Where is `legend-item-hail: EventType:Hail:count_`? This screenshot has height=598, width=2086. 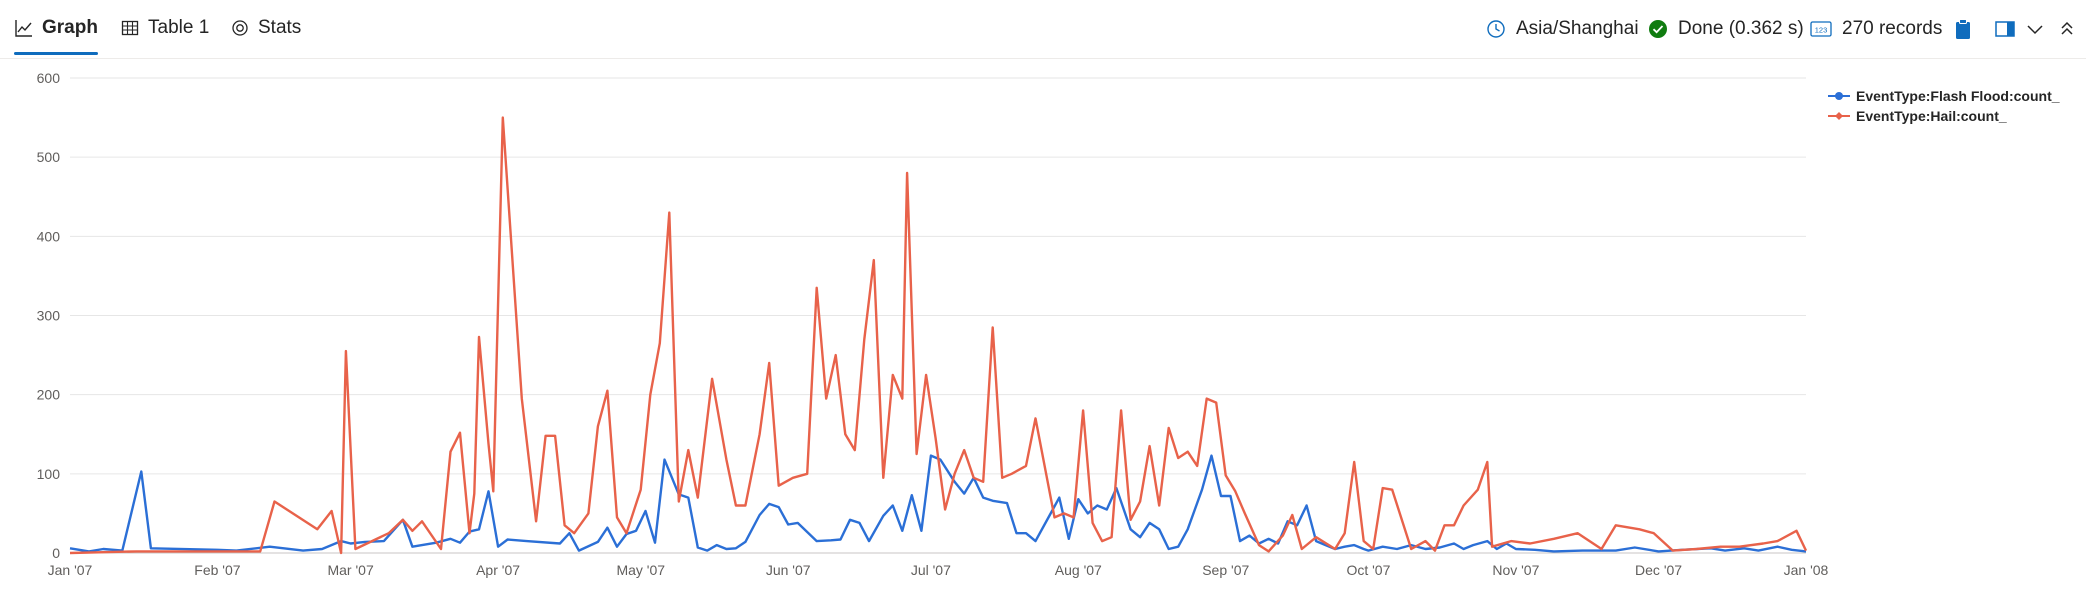 legend-item-hail: EventType:Hail:count_ is located at coordinates (1944, 116).